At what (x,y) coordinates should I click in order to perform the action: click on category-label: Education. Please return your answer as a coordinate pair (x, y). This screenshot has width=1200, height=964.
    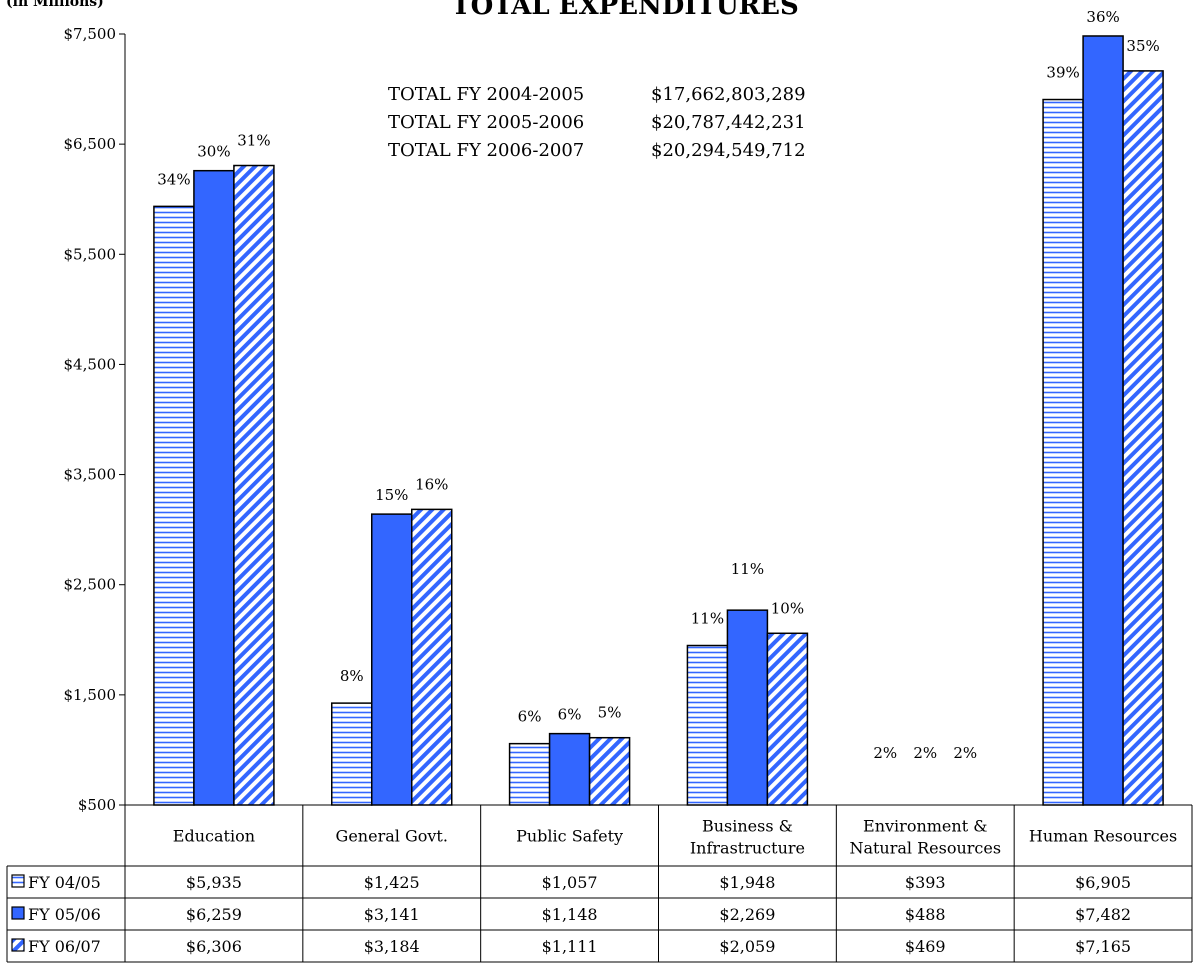
    Looking at the image, I should click on (214, 836).